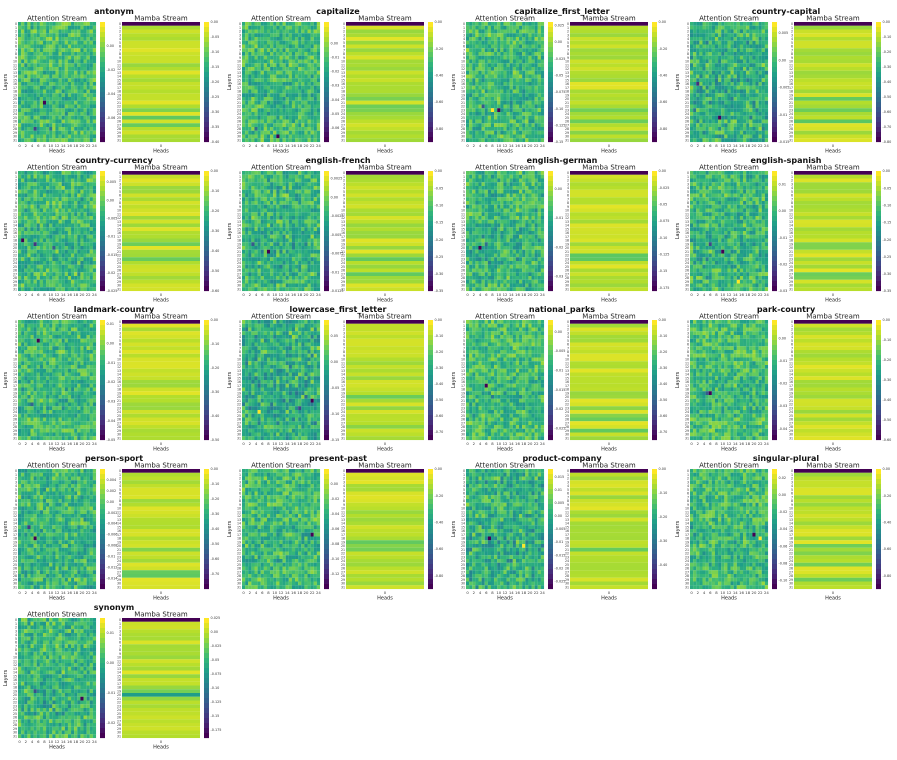 The width and height of the screenshot is (897, 760). I want to click on attention-x-axis-label: Heads, so click(57, 152).